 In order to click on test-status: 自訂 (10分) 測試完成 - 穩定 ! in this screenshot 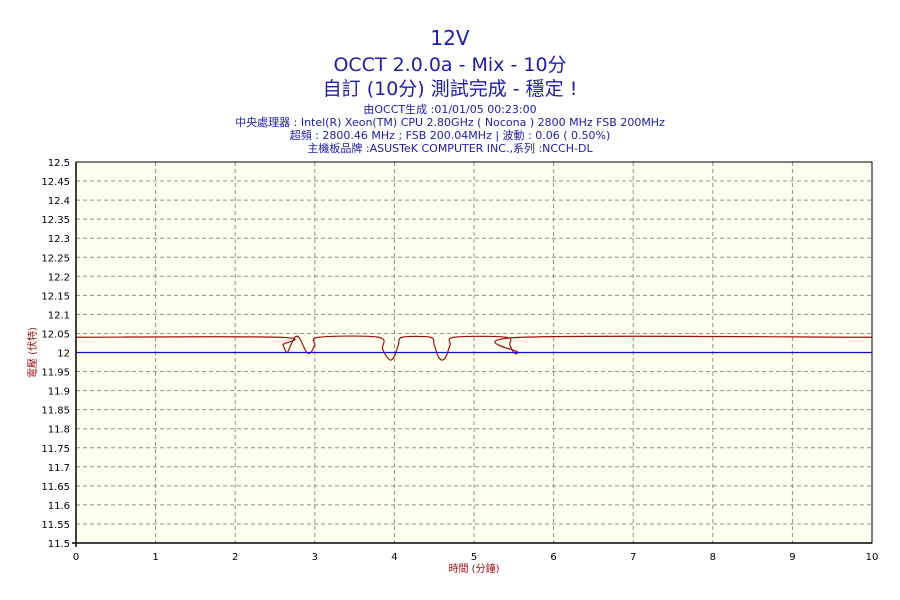, I will do `click(450, 89)`.